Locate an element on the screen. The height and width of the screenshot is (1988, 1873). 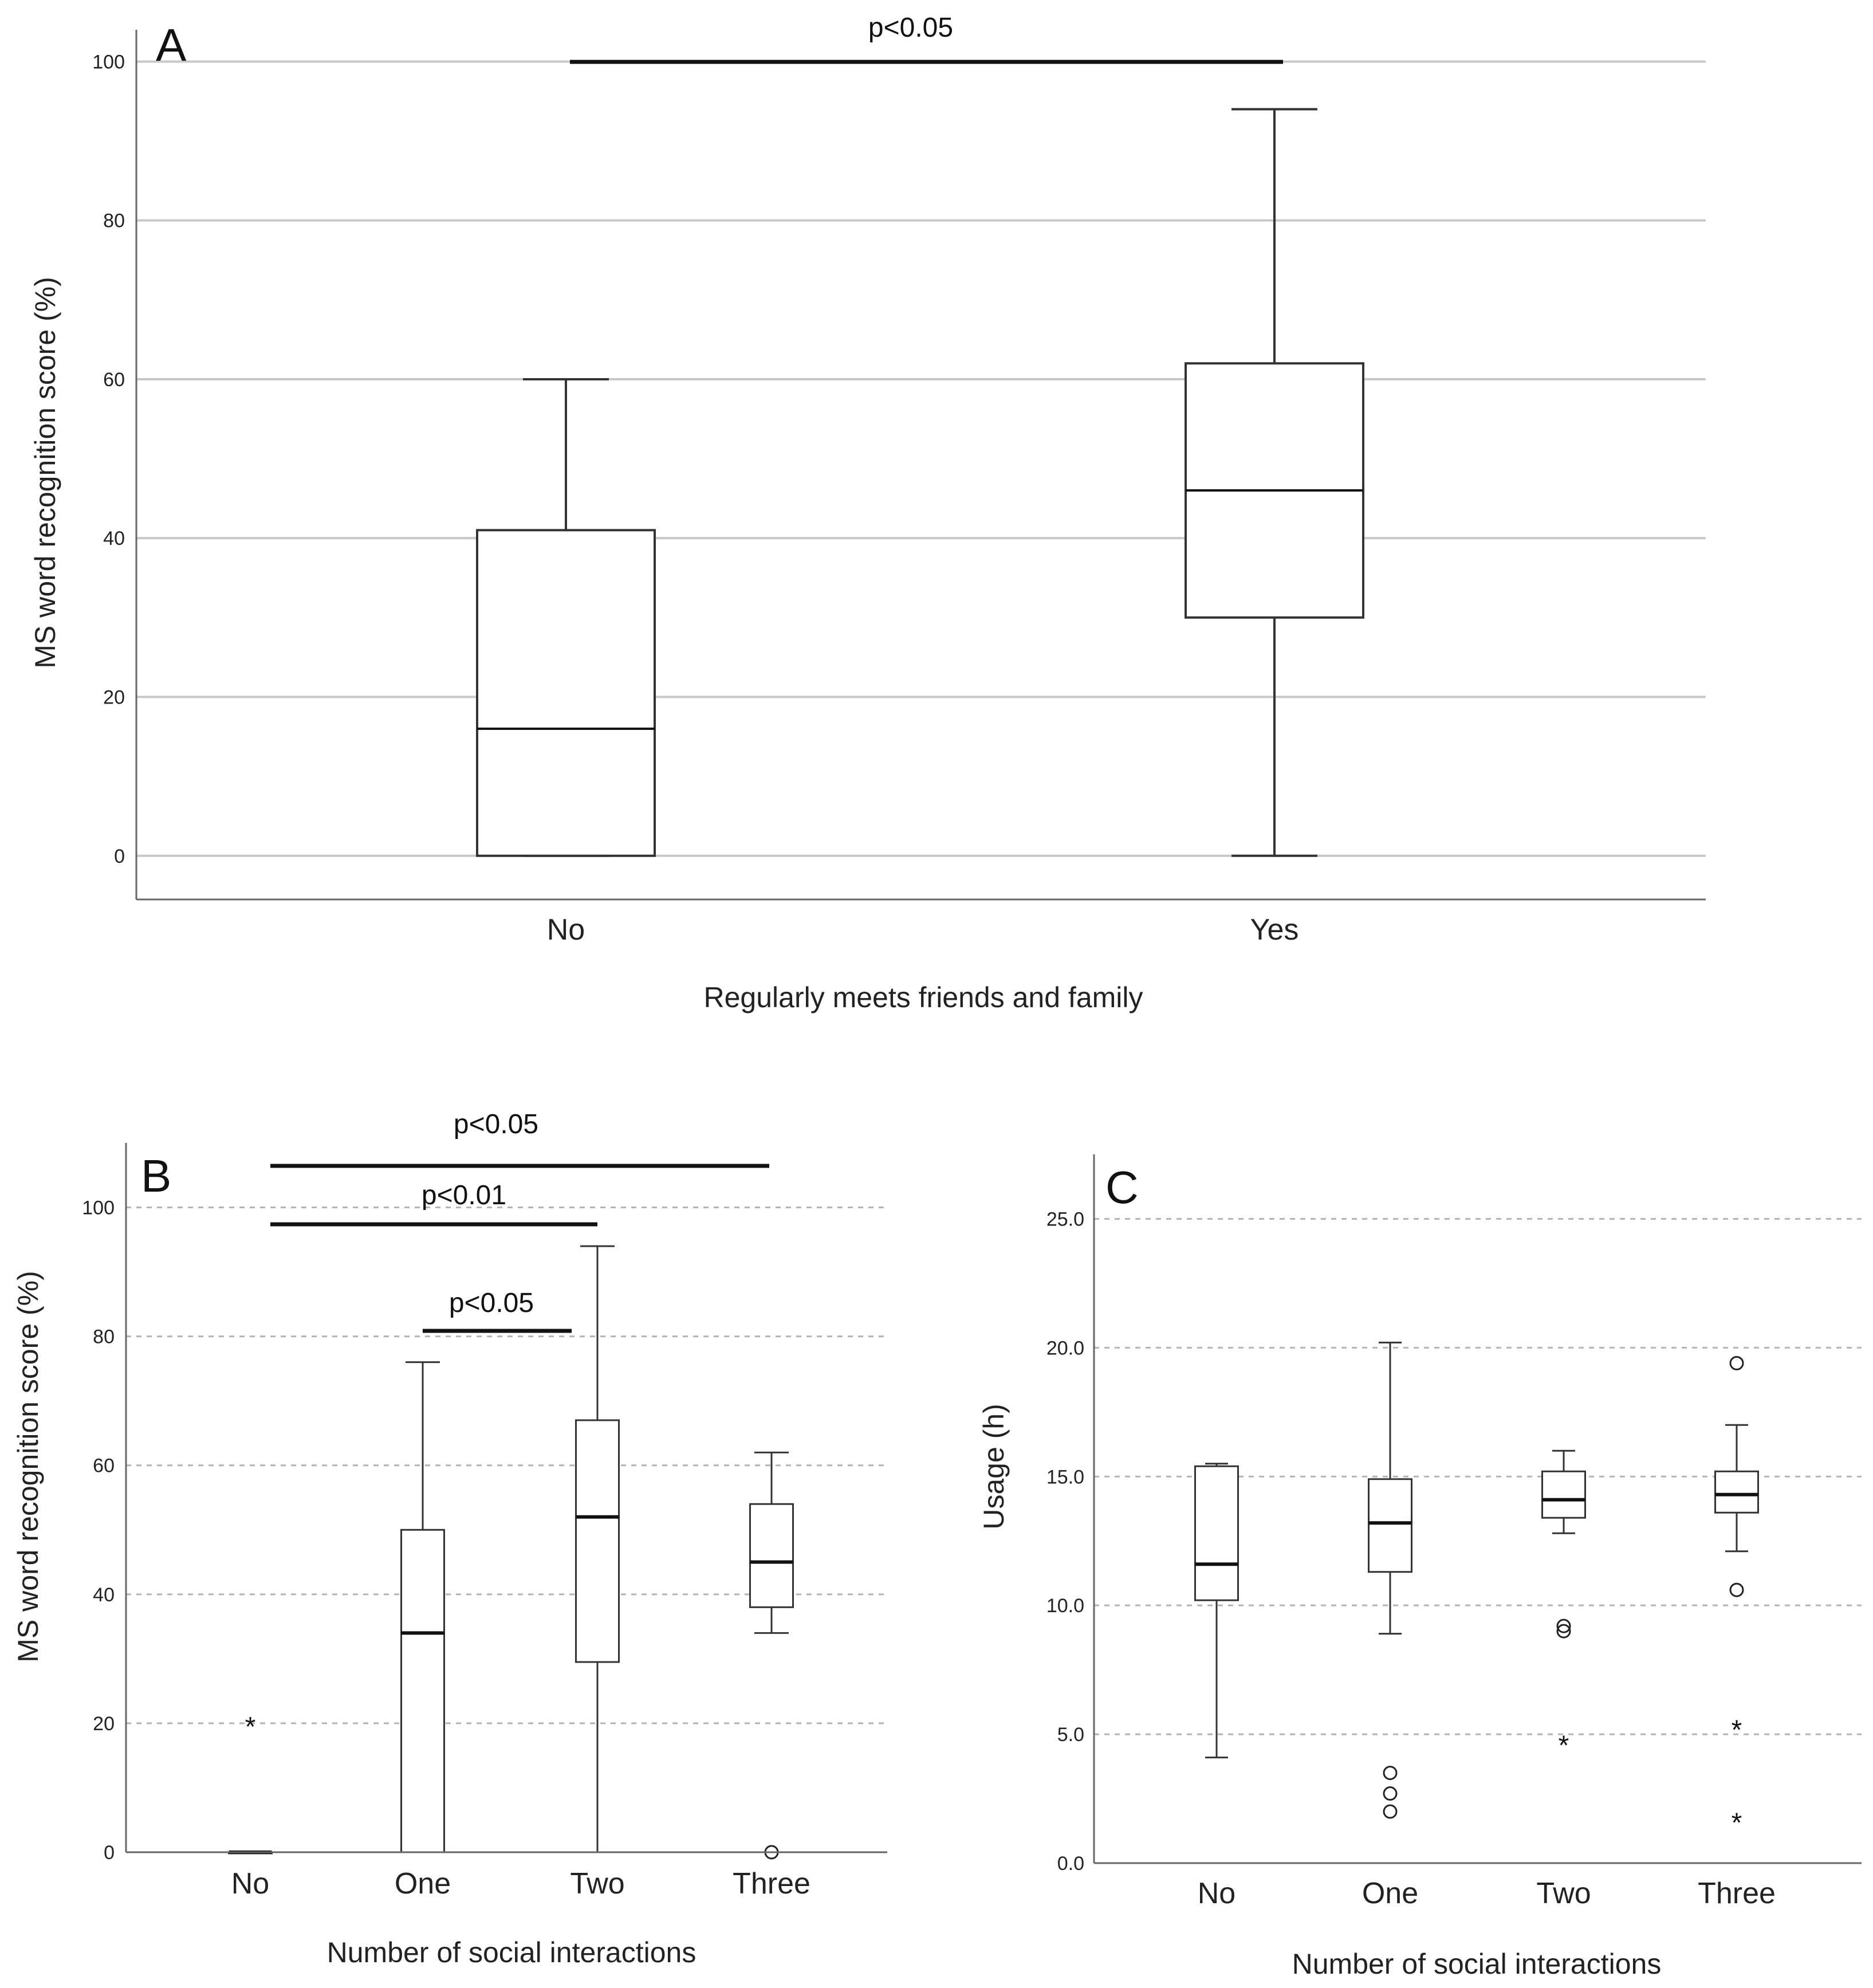
panel-b-y-tick-label: 100 is located at coordinates (98, 1208).